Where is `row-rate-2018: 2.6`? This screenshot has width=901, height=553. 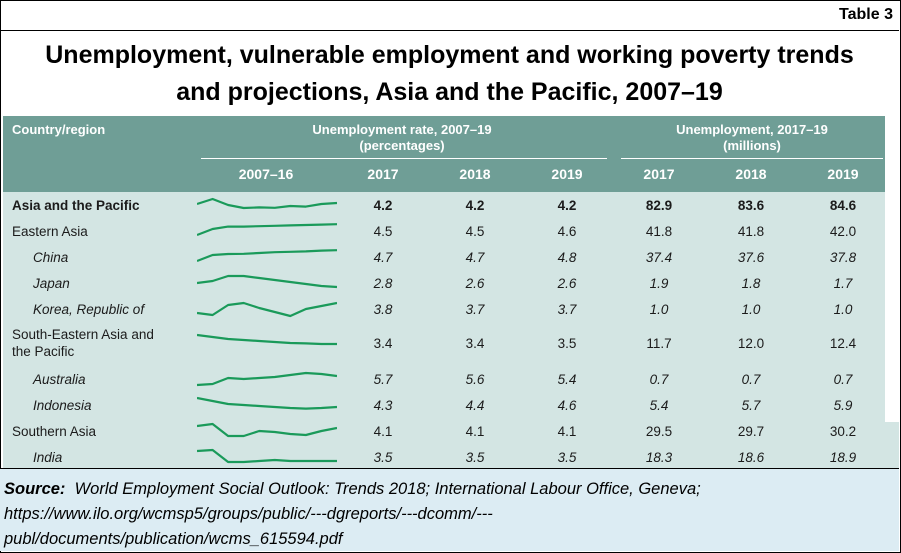
row-rate-2018: 2.6 is located at coordinates (475, 283).